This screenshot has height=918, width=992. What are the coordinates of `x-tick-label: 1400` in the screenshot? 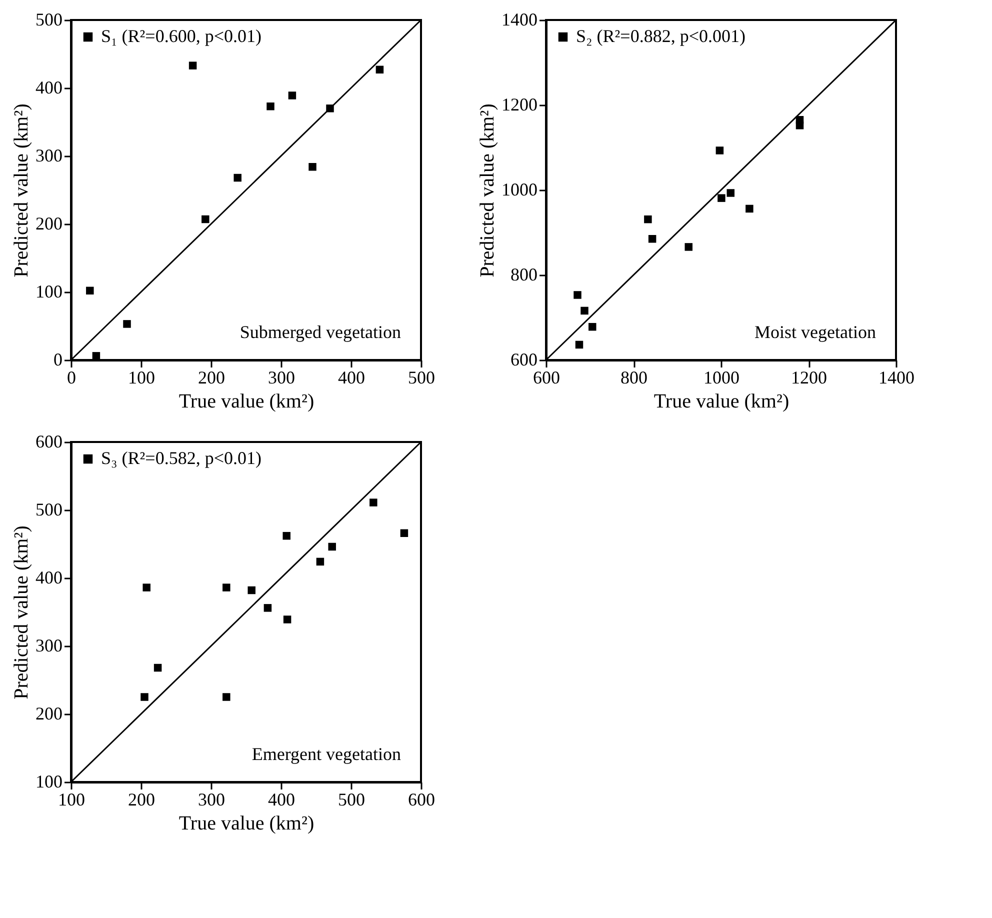 It's located at (896, 378).